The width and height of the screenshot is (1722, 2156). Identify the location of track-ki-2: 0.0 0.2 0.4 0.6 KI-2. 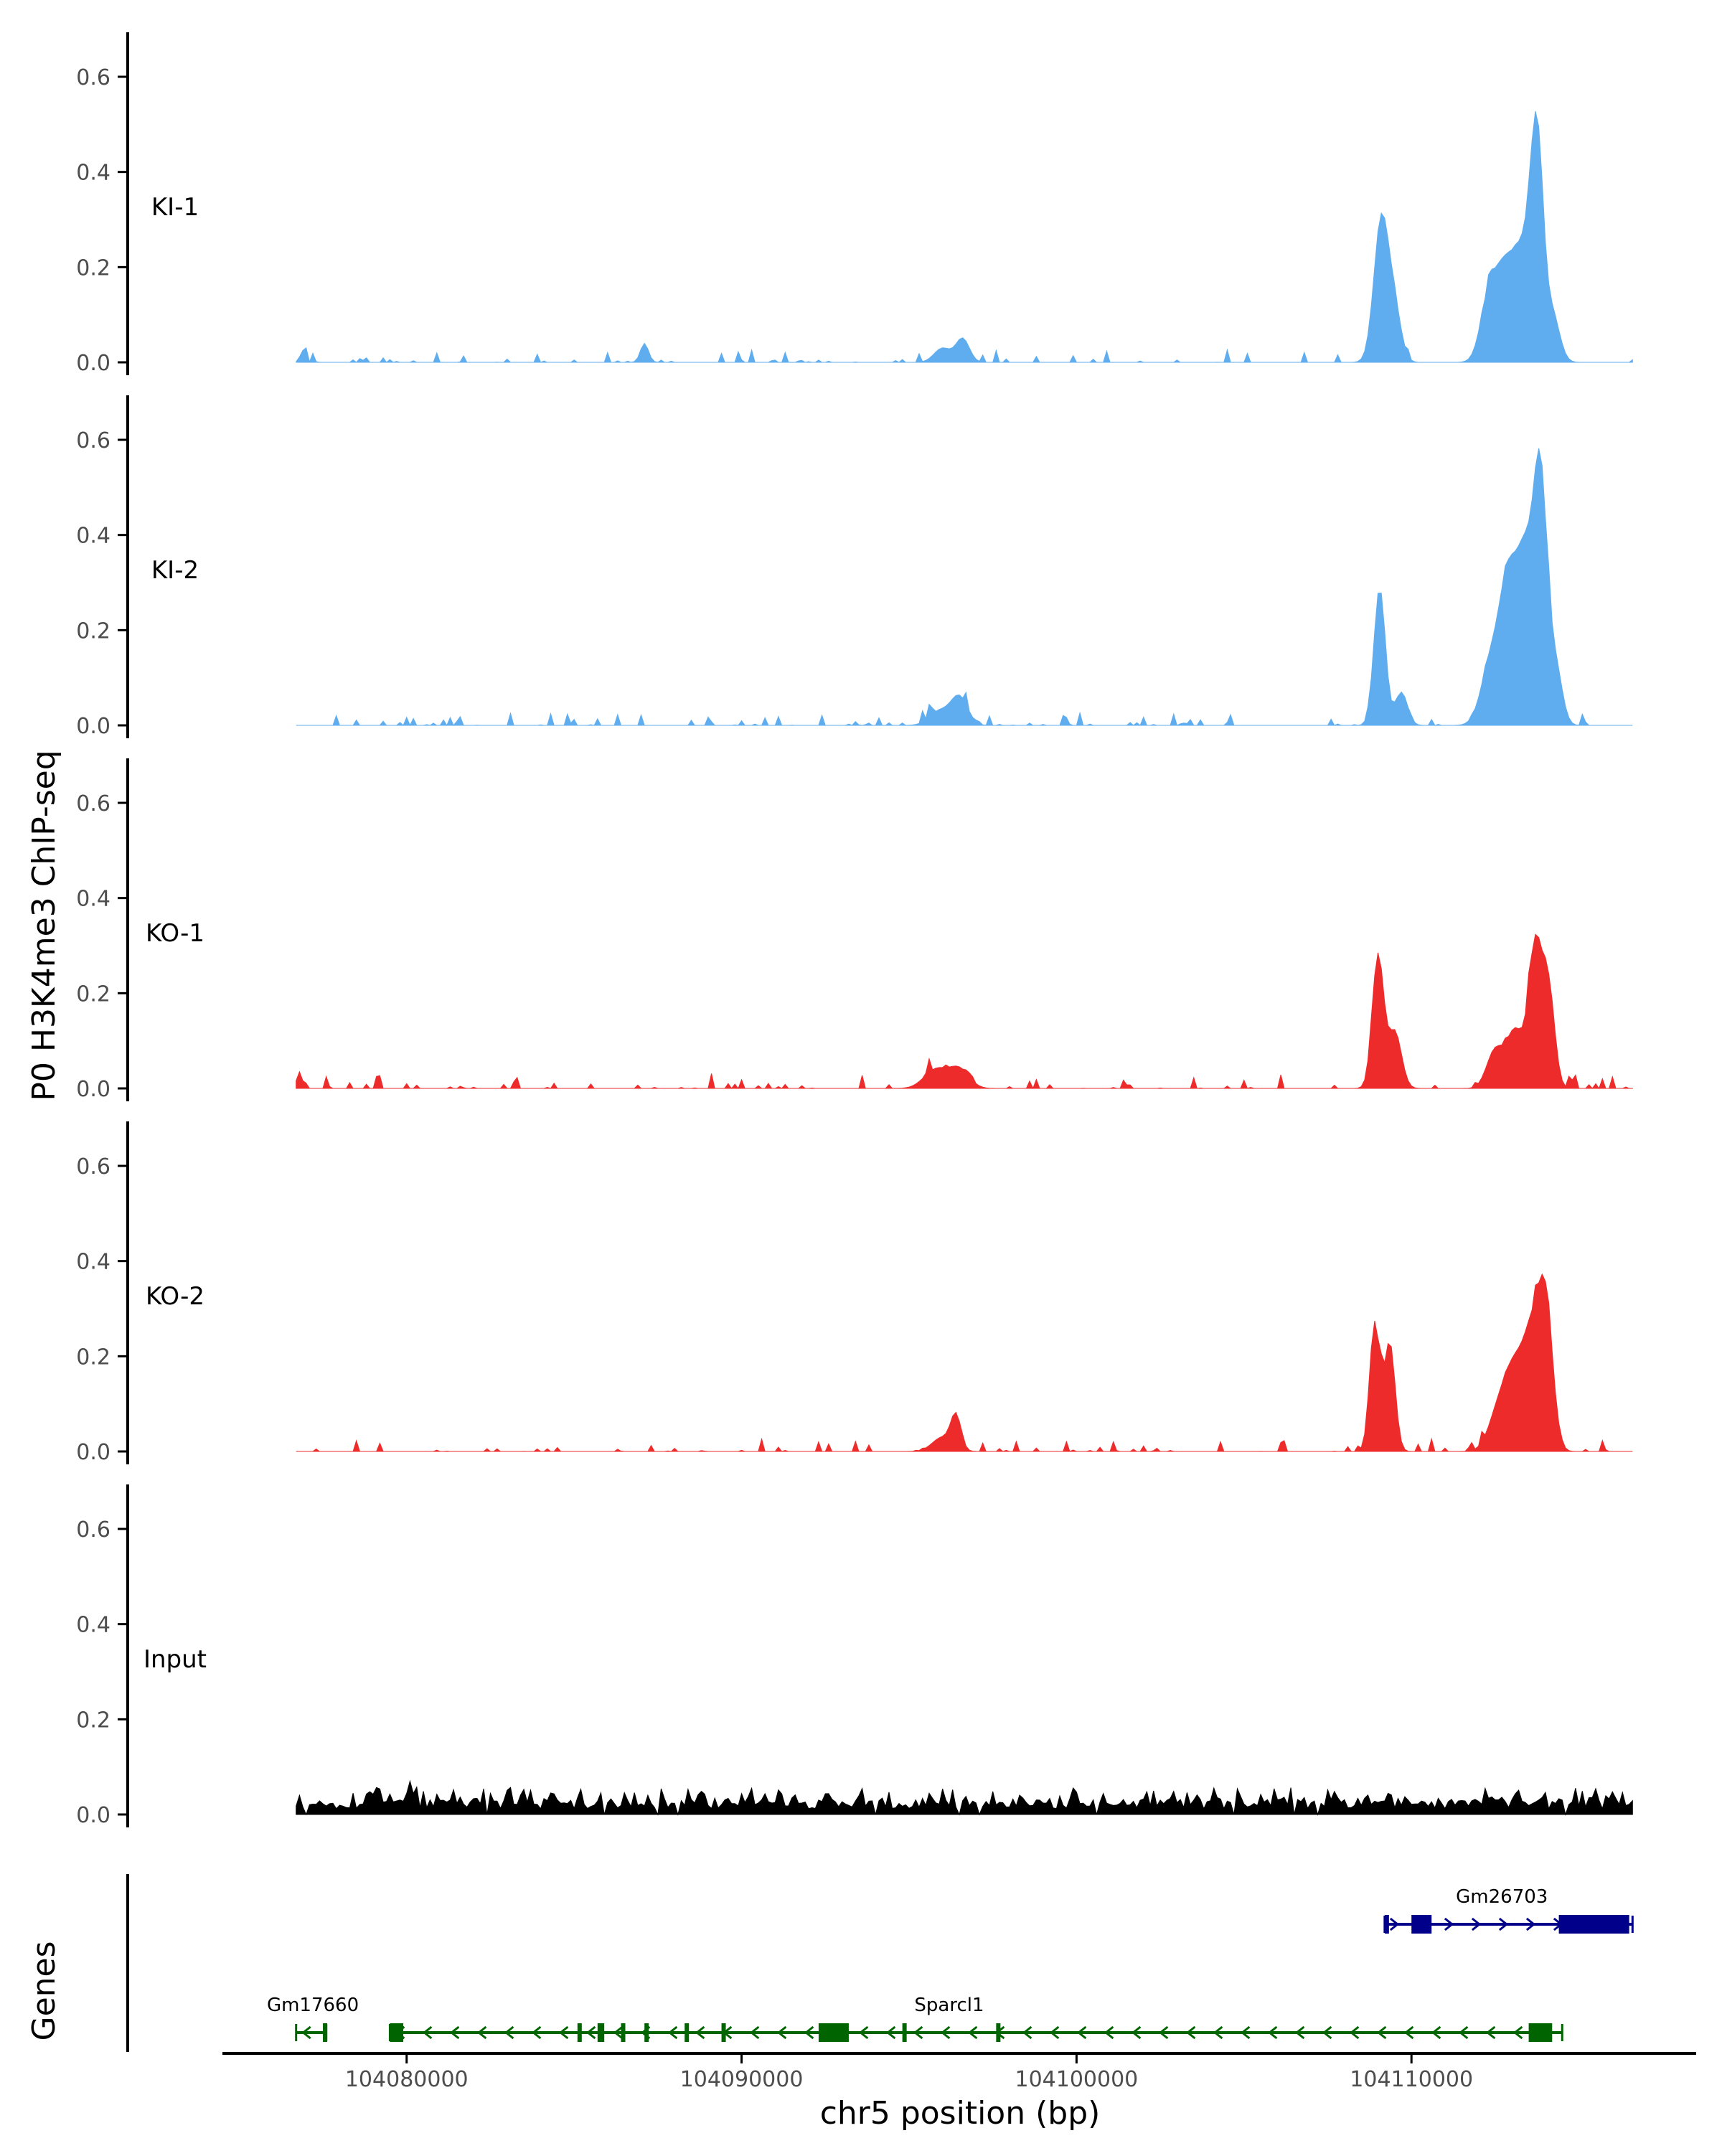
(855, 567).